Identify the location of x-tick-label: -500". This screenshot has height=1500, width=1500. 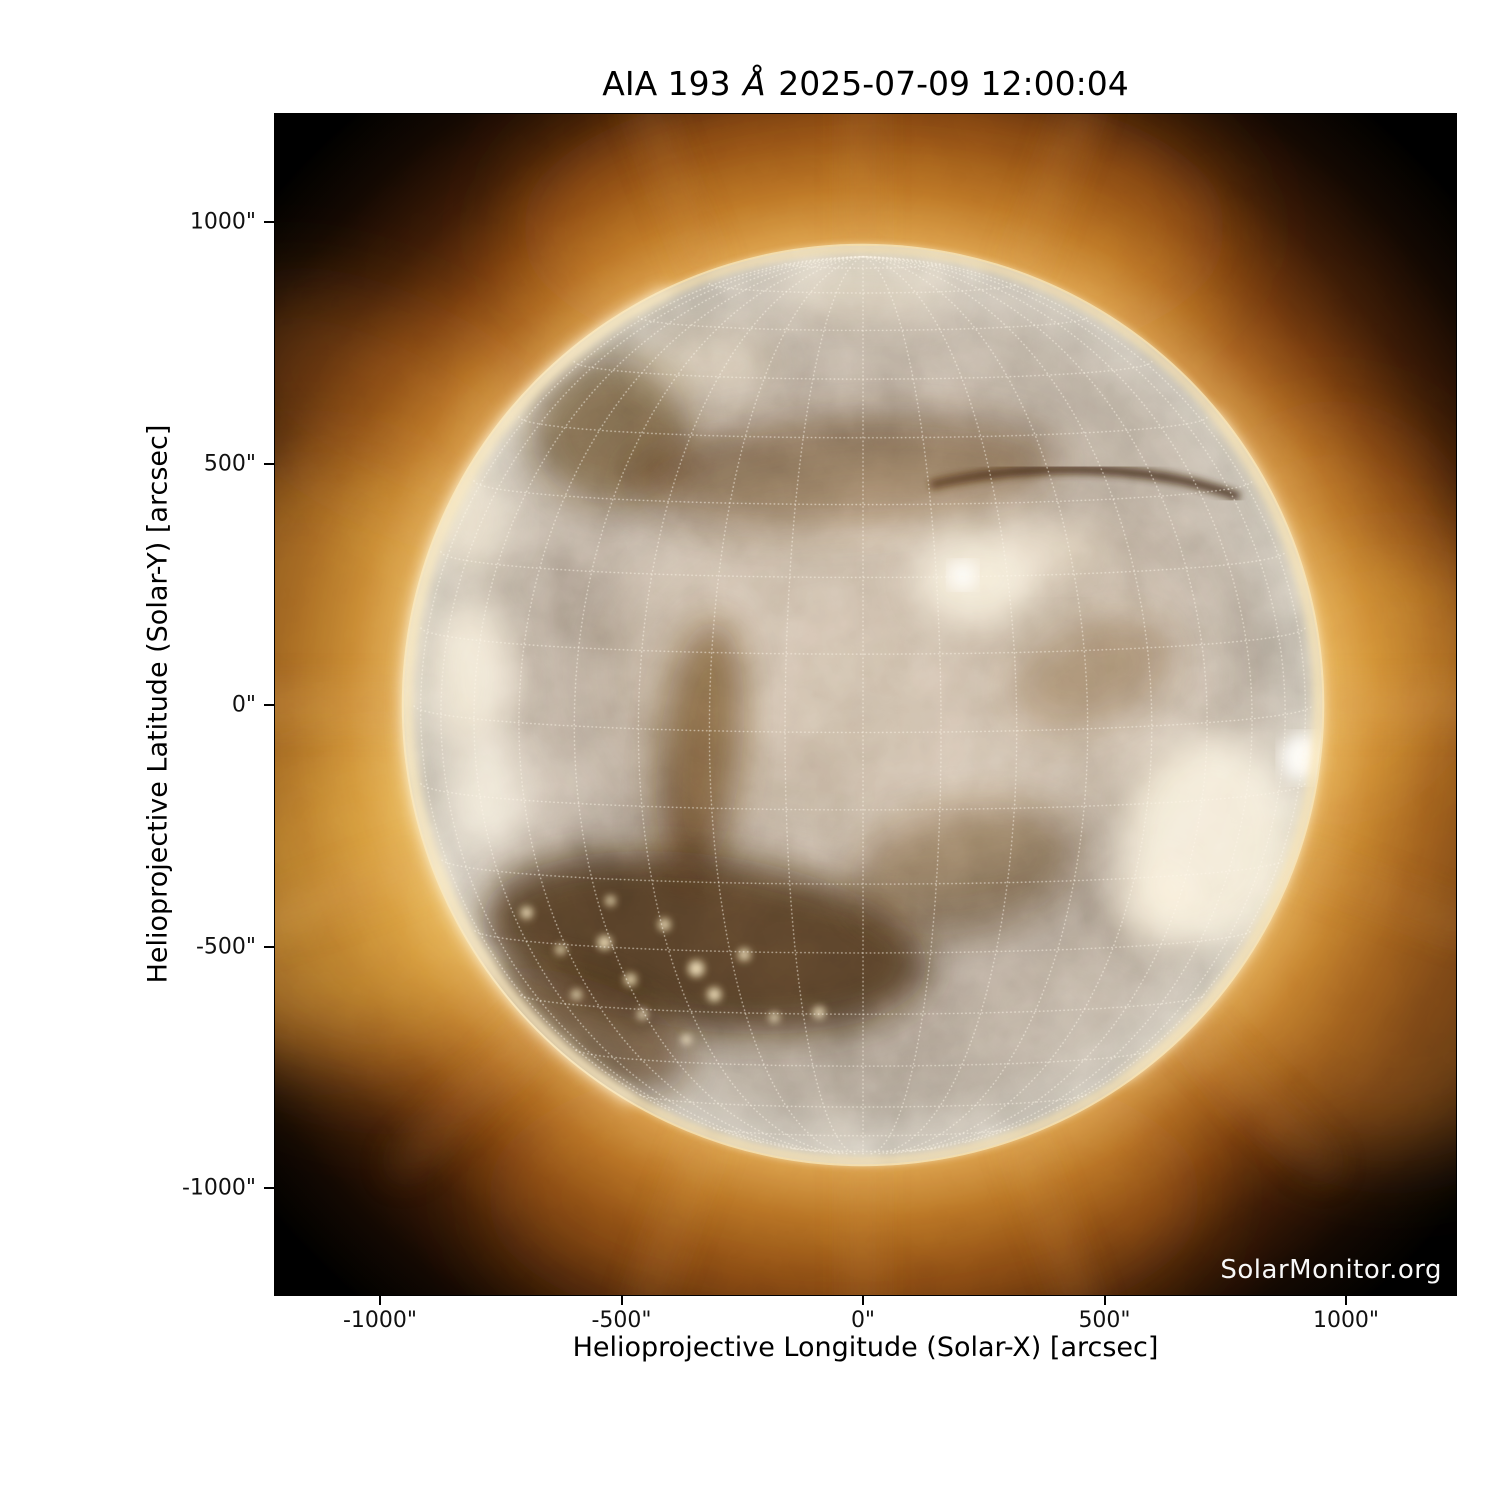
(621, 1320).